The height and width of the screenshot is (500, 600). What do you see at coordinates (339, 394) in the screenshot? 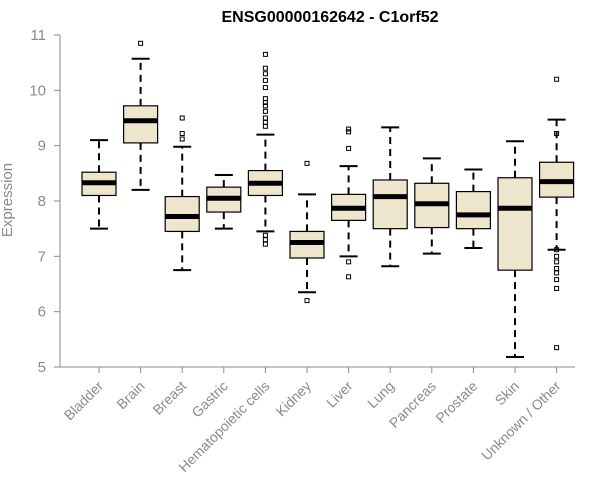
I see `category-label: Liver` at bounding box center [339, 394].